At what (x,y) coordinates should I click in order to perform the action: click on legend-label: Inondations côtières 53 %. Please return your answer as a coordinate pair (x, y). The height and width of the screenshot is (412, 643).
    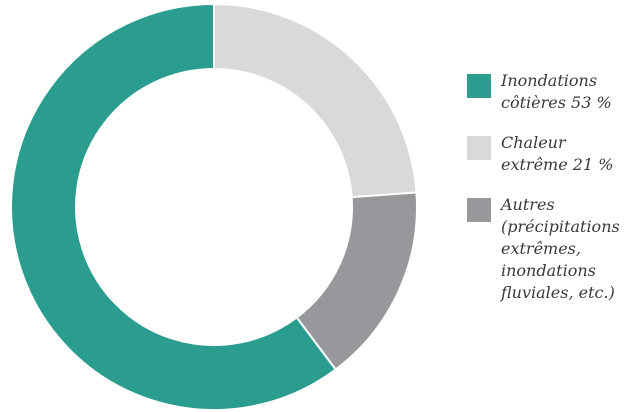
    Looking at the image, I should click on (556, 91).